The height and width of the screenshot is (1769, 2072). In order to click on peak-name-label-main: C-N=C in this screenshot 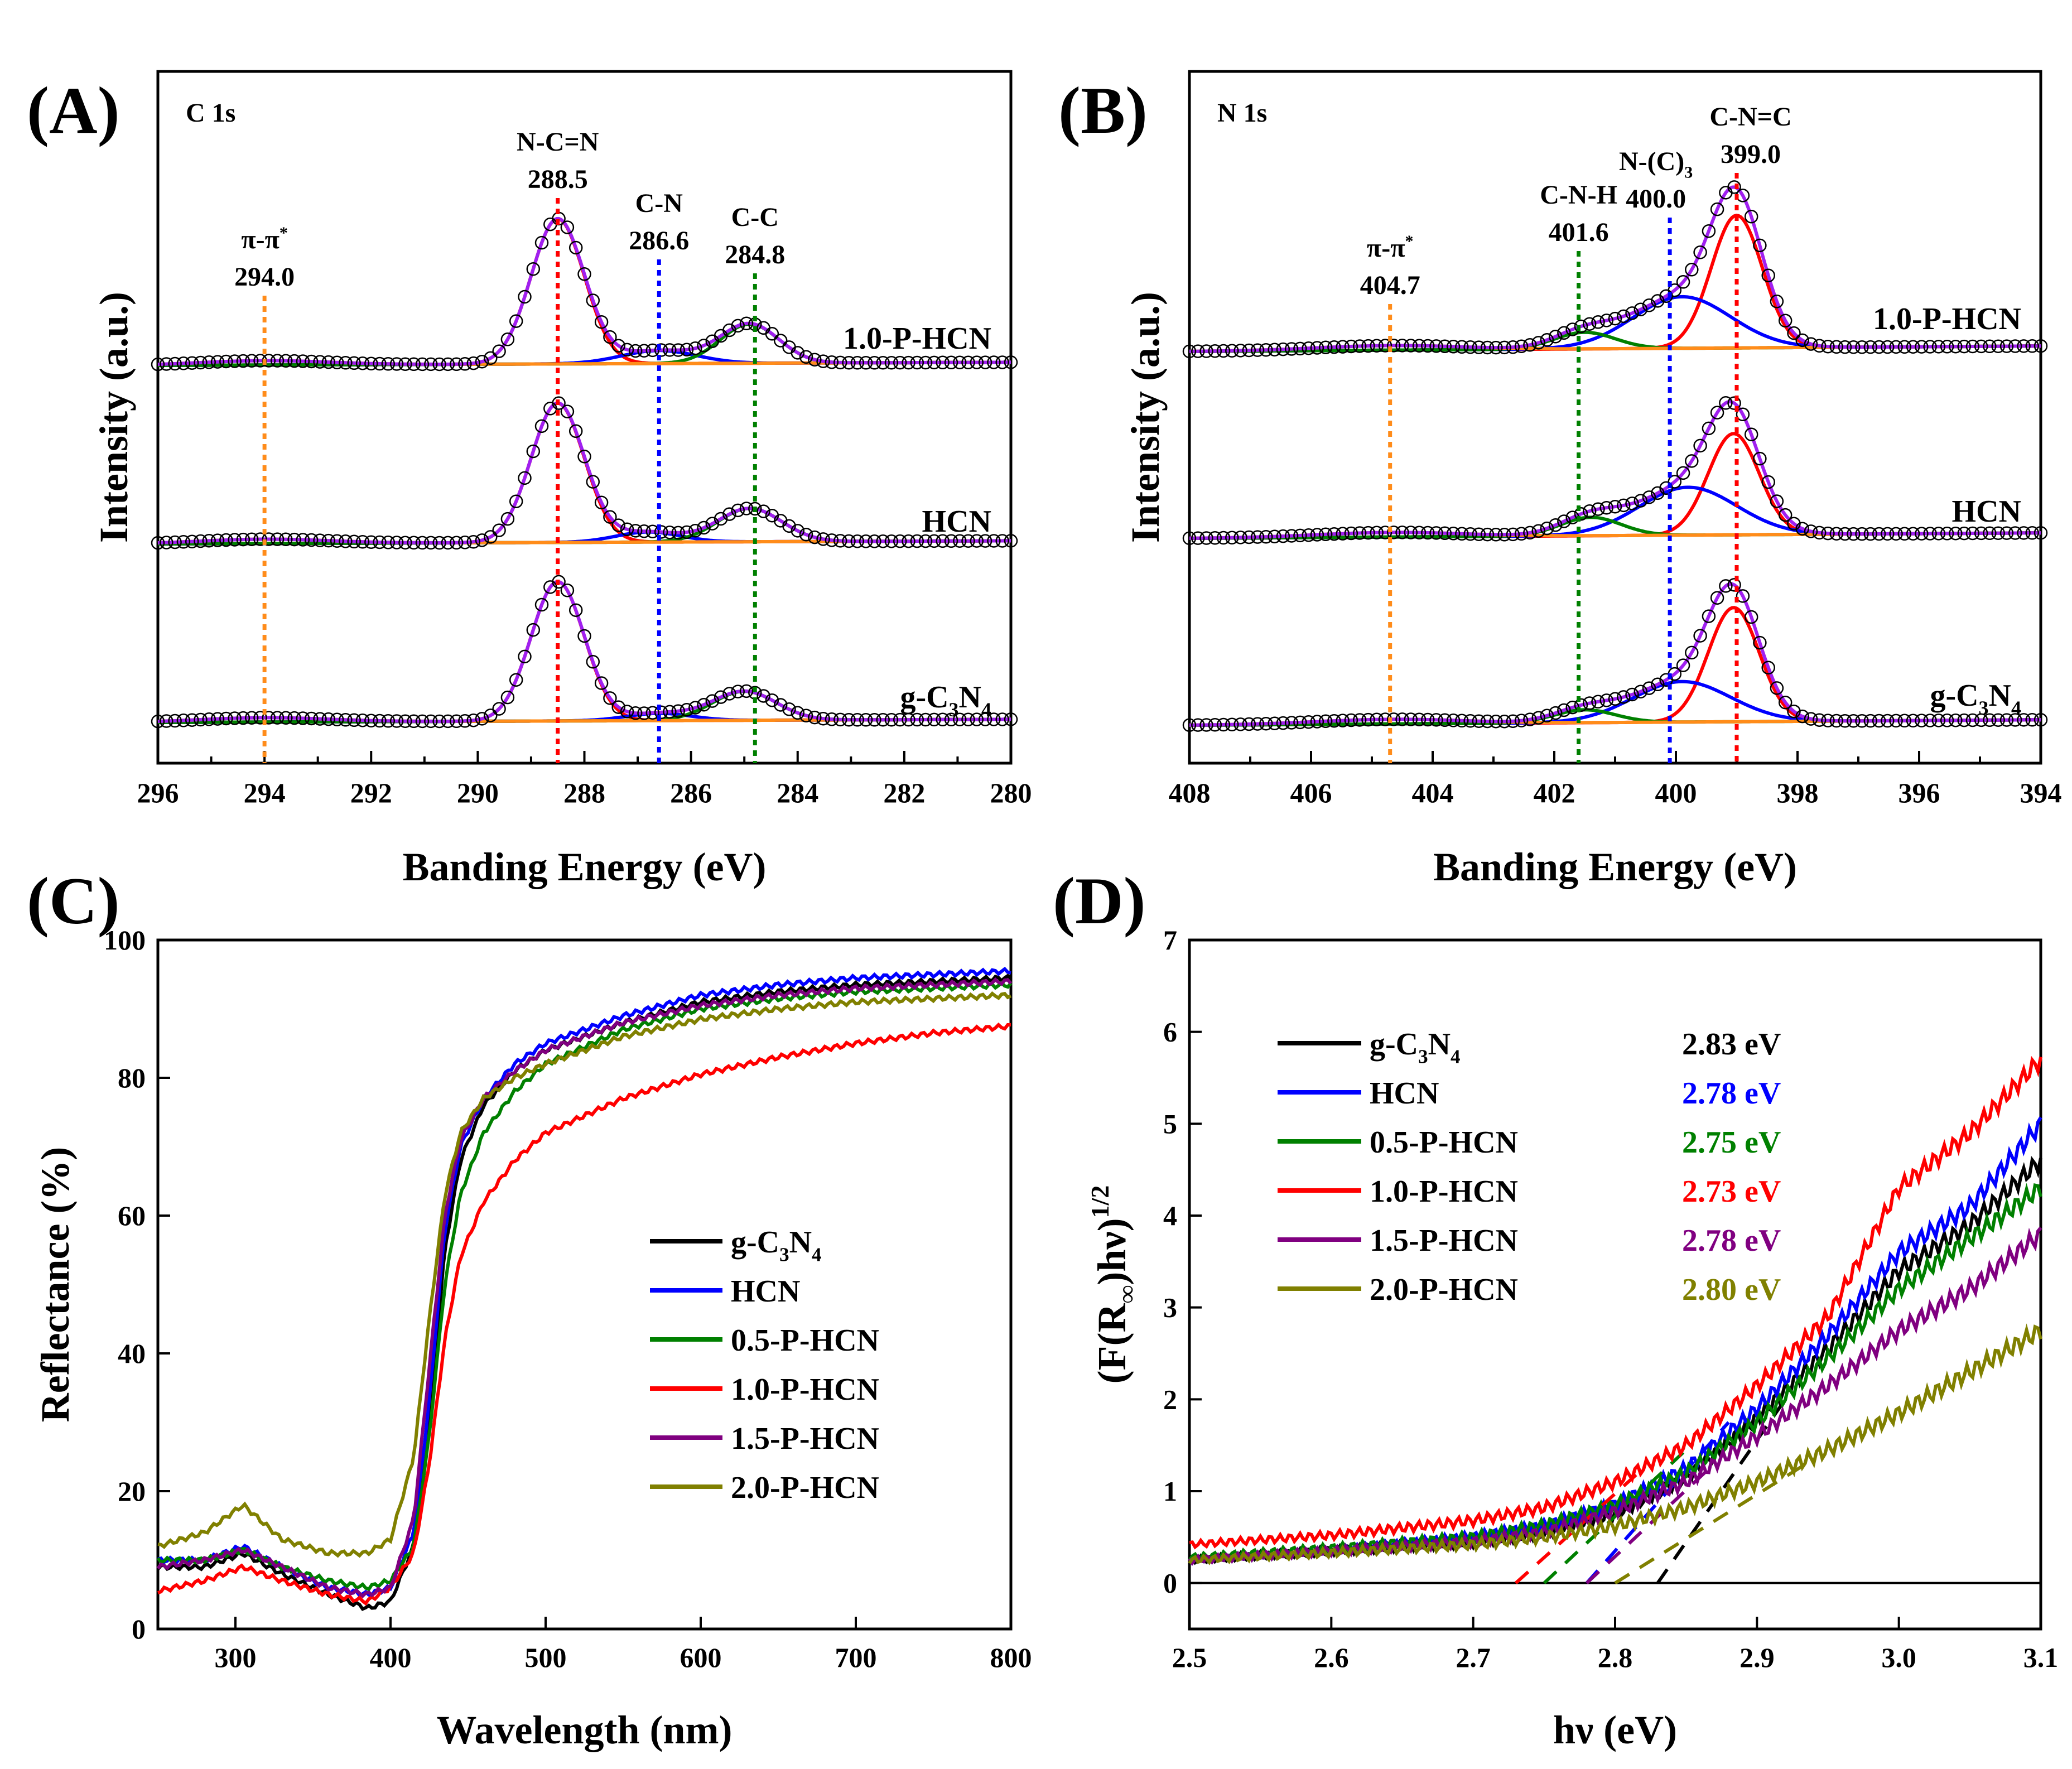, I will do `click(1750, 117)`.